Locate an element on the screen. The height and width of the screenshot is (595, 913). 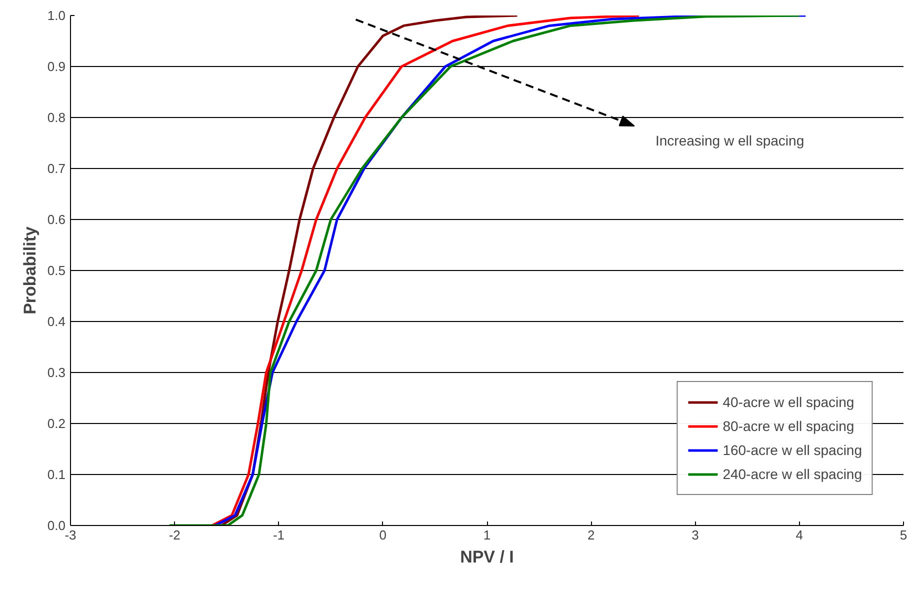
x-tick-label: -2 is located at coordinates (174, 535).